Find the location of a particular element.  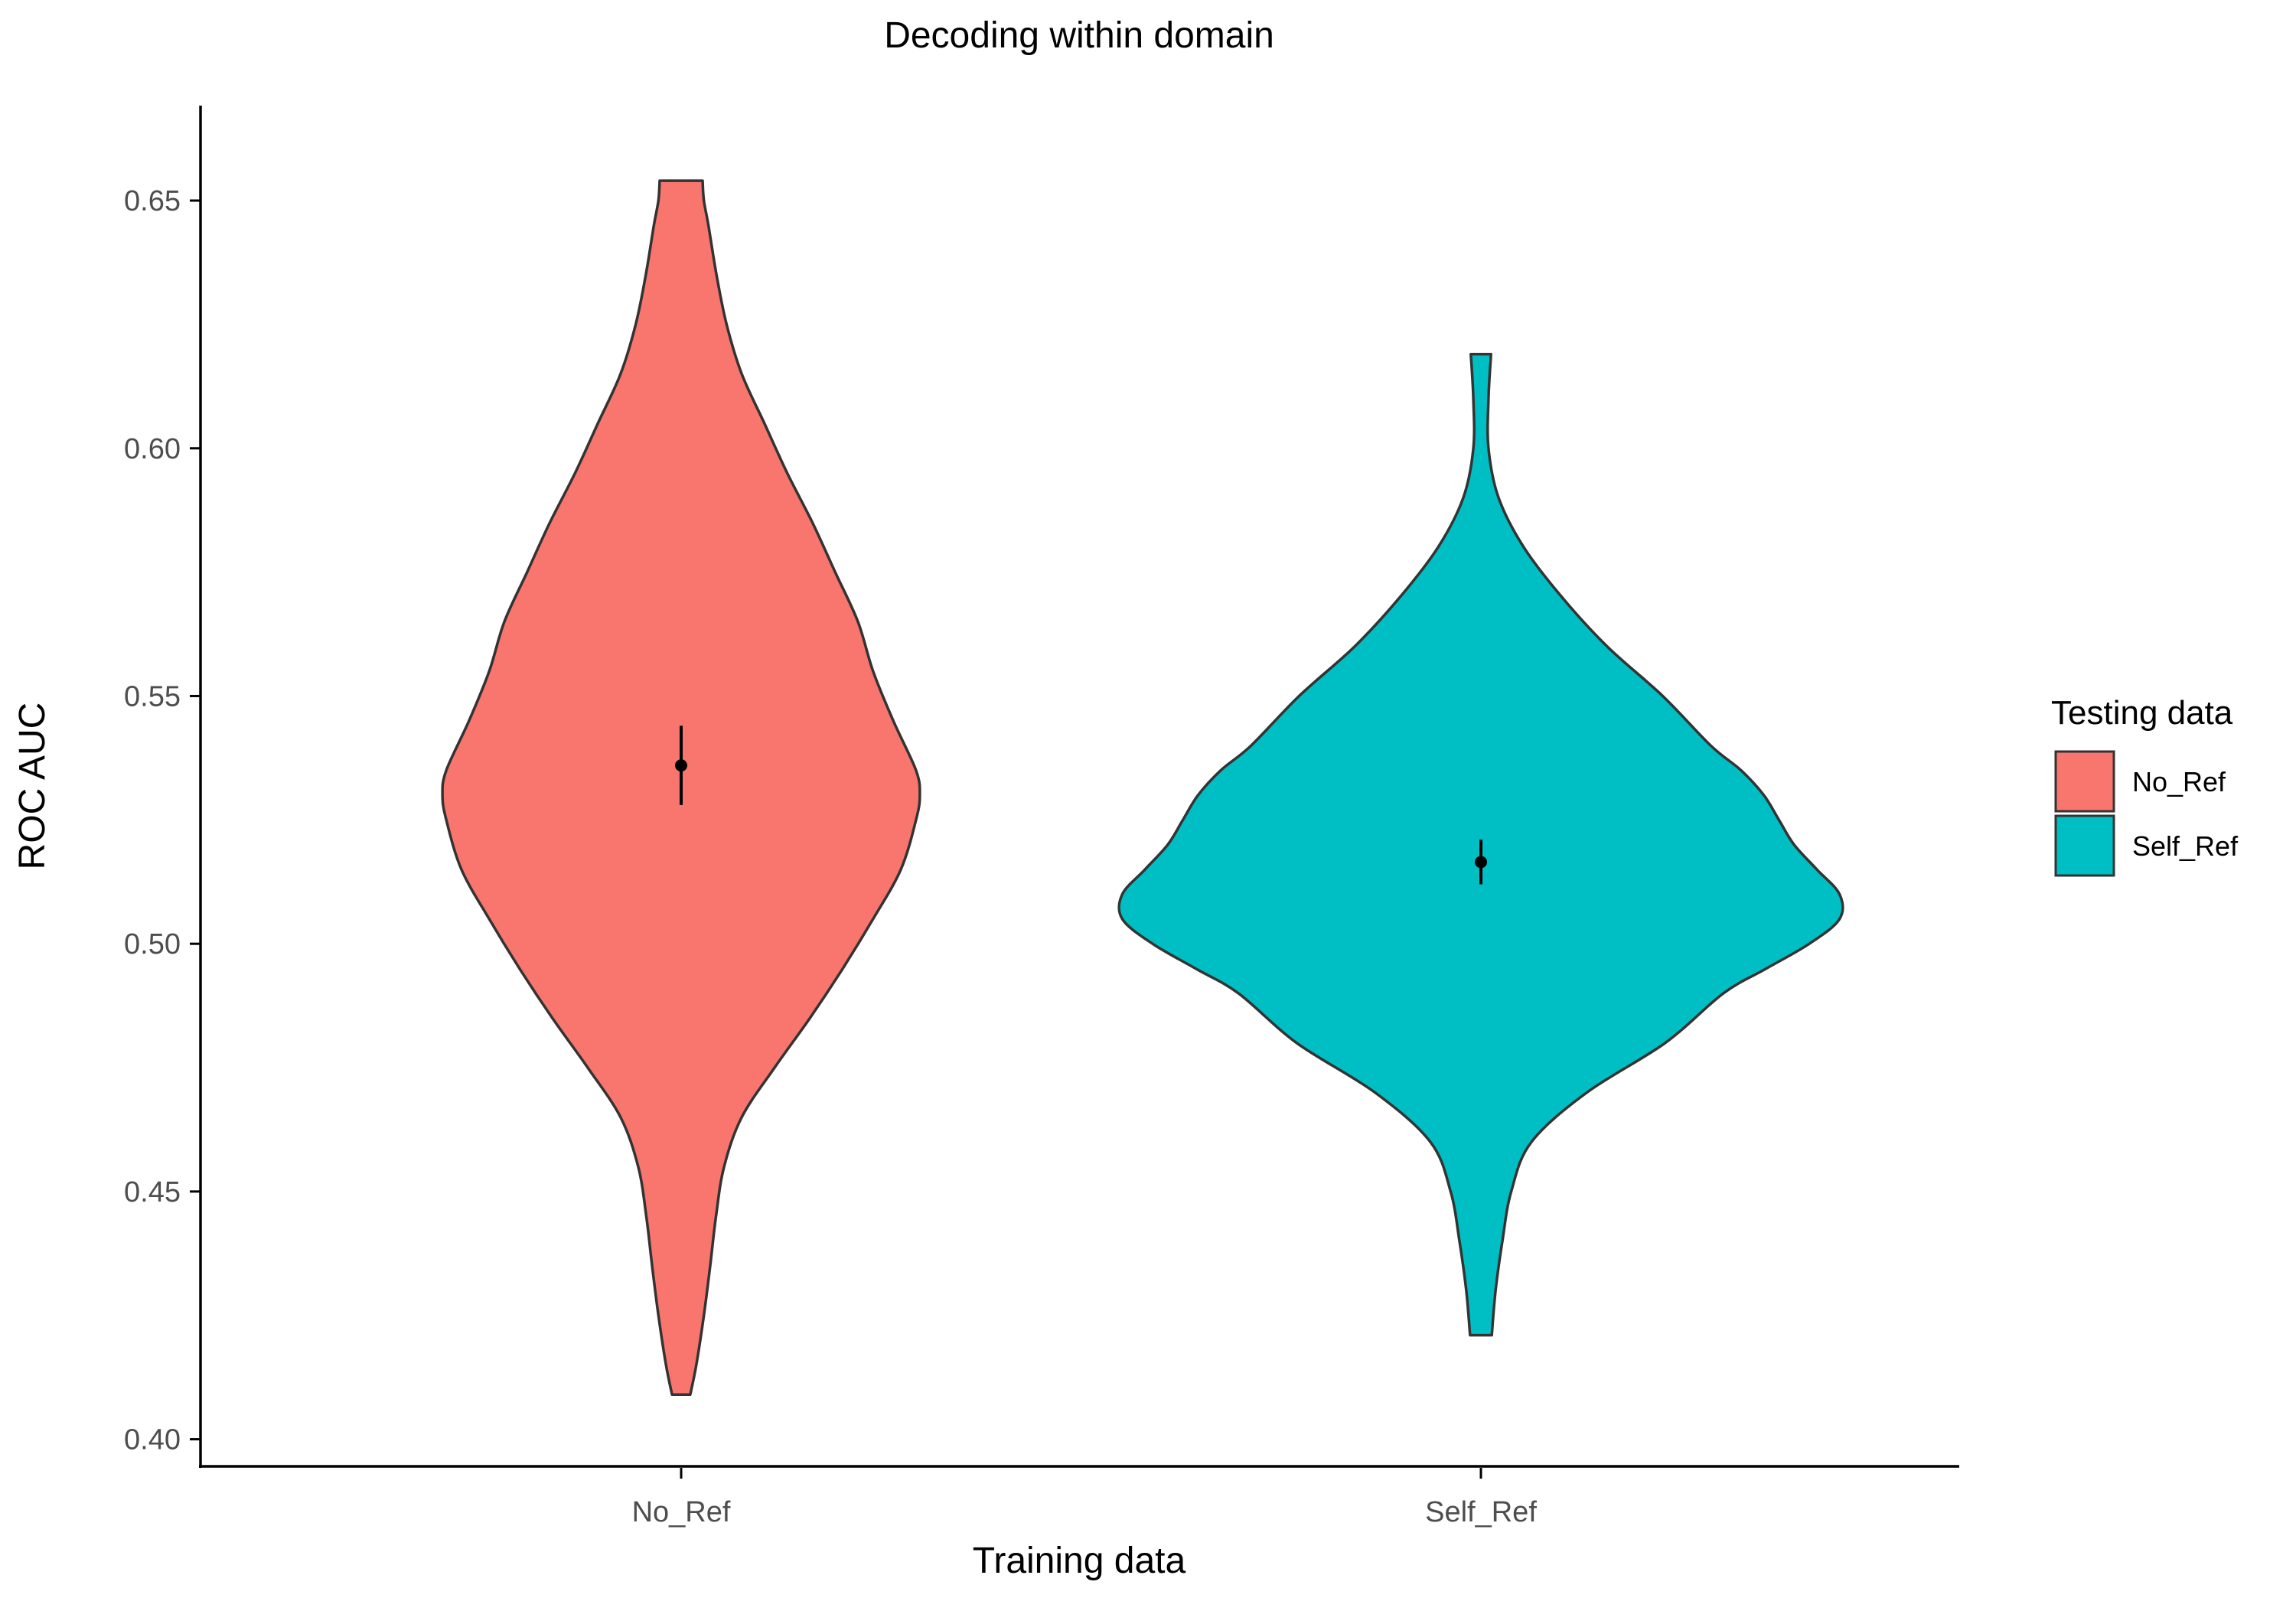

error-bars-layer is located at coordinates (1081, 805).